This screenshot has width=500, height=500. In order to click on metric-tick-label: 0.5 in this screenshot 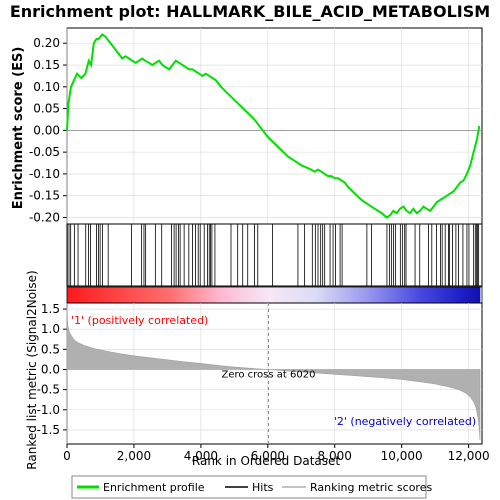, I will do `click(50, 349)`.